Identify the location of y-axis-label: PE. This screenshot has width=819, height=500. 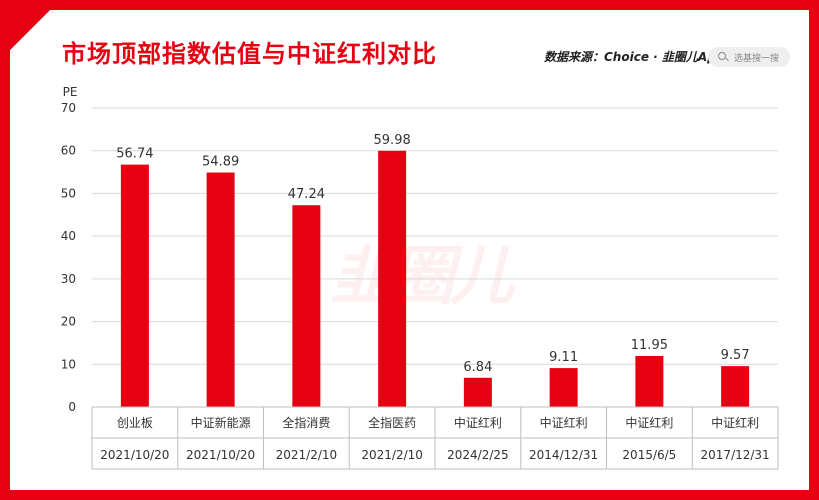
(70, 92).